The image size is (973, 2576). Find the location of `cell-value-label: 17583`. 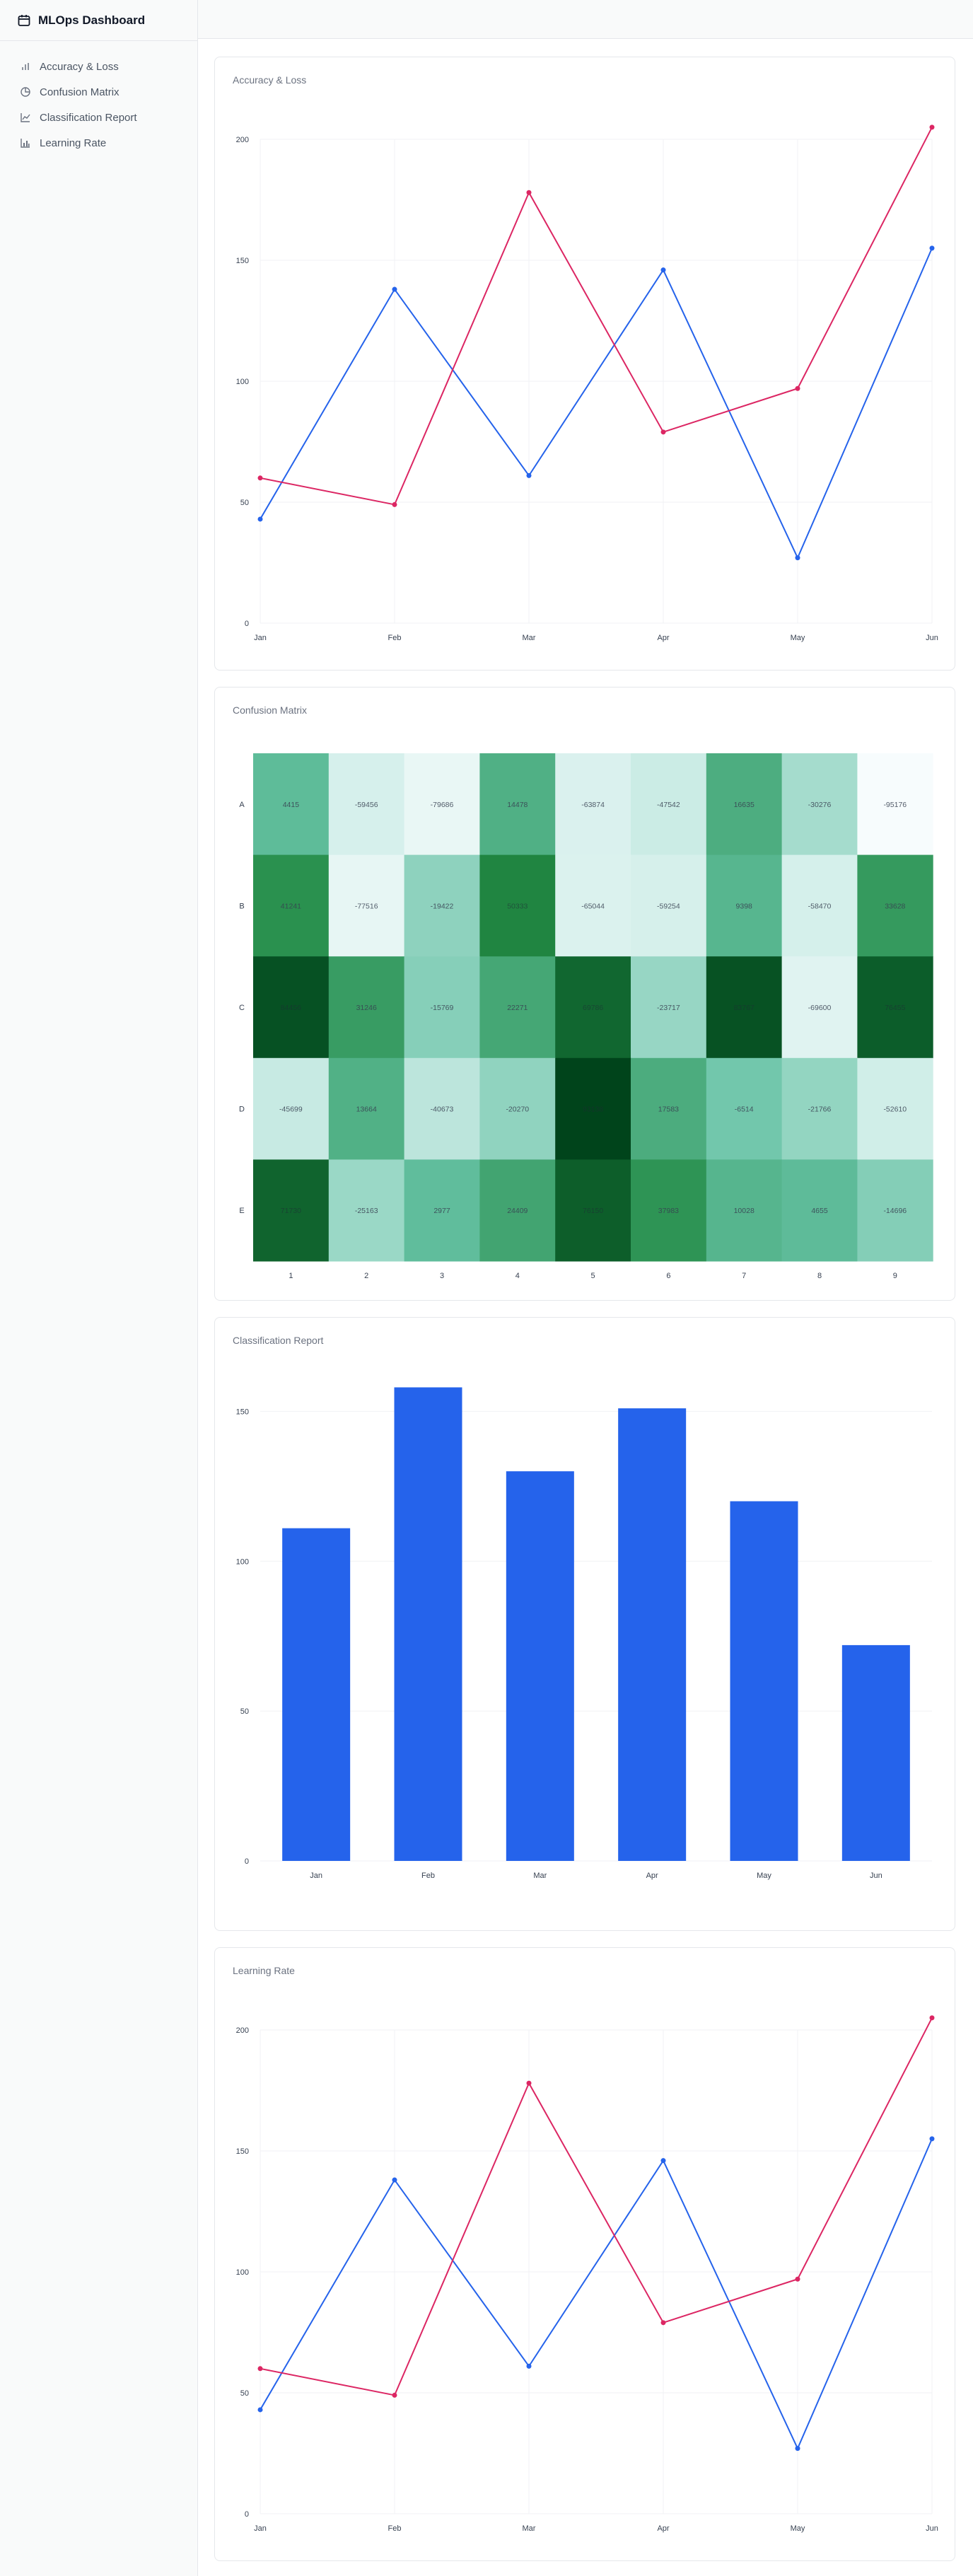

cell-value-label: 17583 is located at coordinates (668, 1110).